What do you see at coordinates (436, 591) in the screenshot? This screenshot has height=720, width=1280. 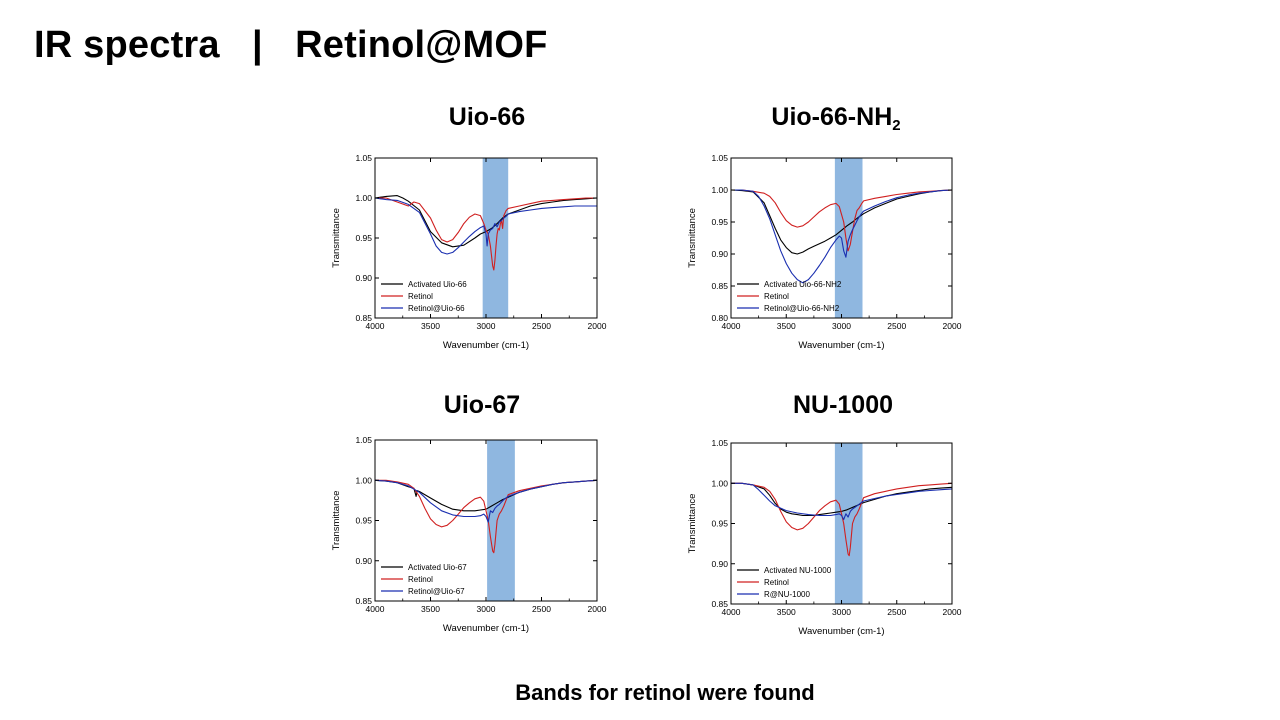 I see `legend-label: Retinol@Uio-67` at bounding box center [436, 591].